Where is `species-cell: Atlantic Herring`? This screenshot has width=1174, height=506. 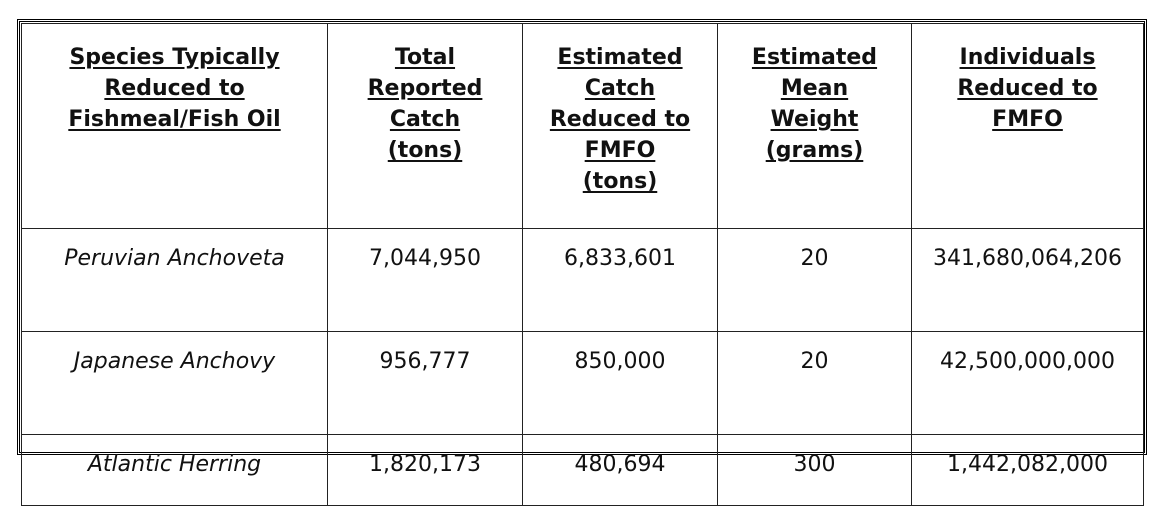 species-cell: Atlantic Herring is located at coordinates (174, 470).